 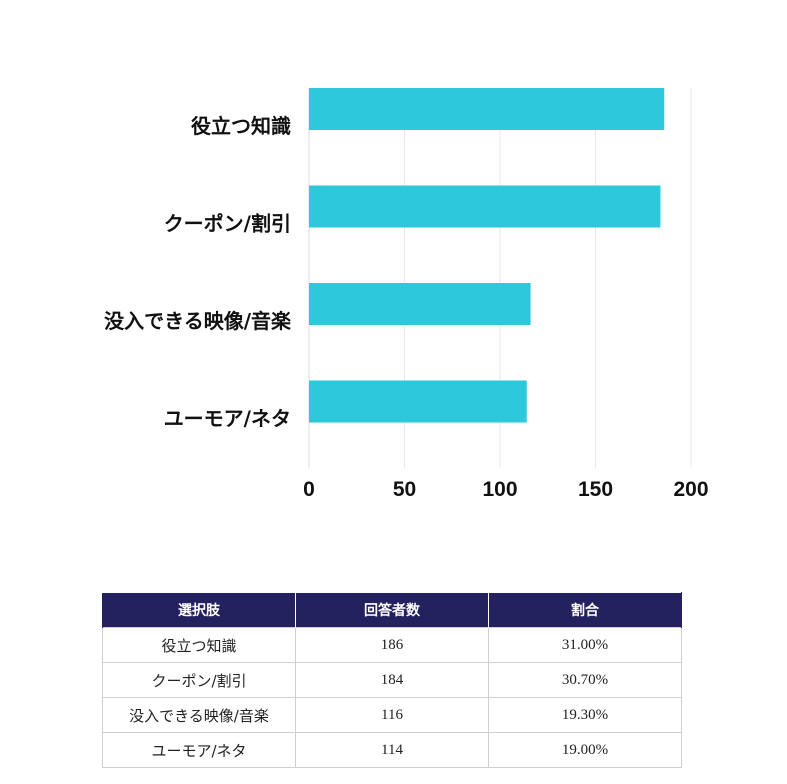 I want to click on x-tick-label: 100, so click(x=499, y=489).